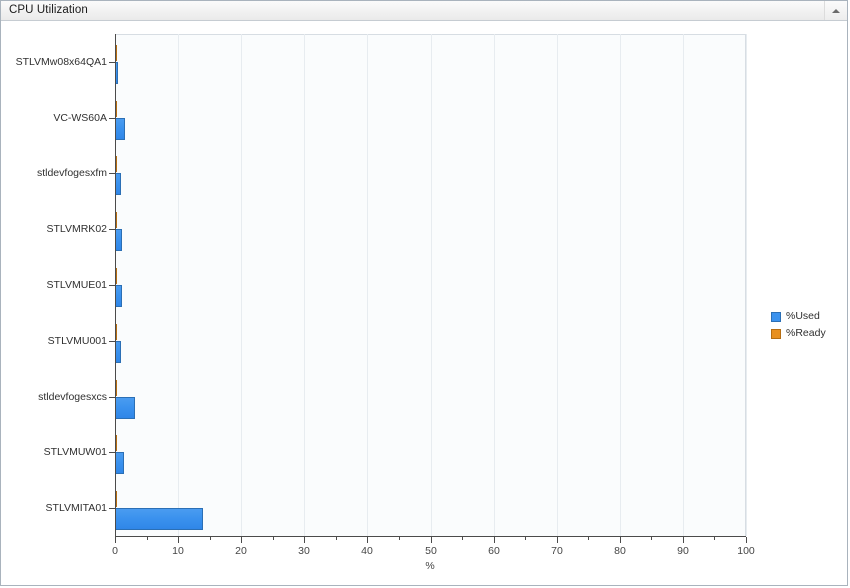 The image size is (850, 588). I want to click on x-tick-label: 50, so click(431, 551).